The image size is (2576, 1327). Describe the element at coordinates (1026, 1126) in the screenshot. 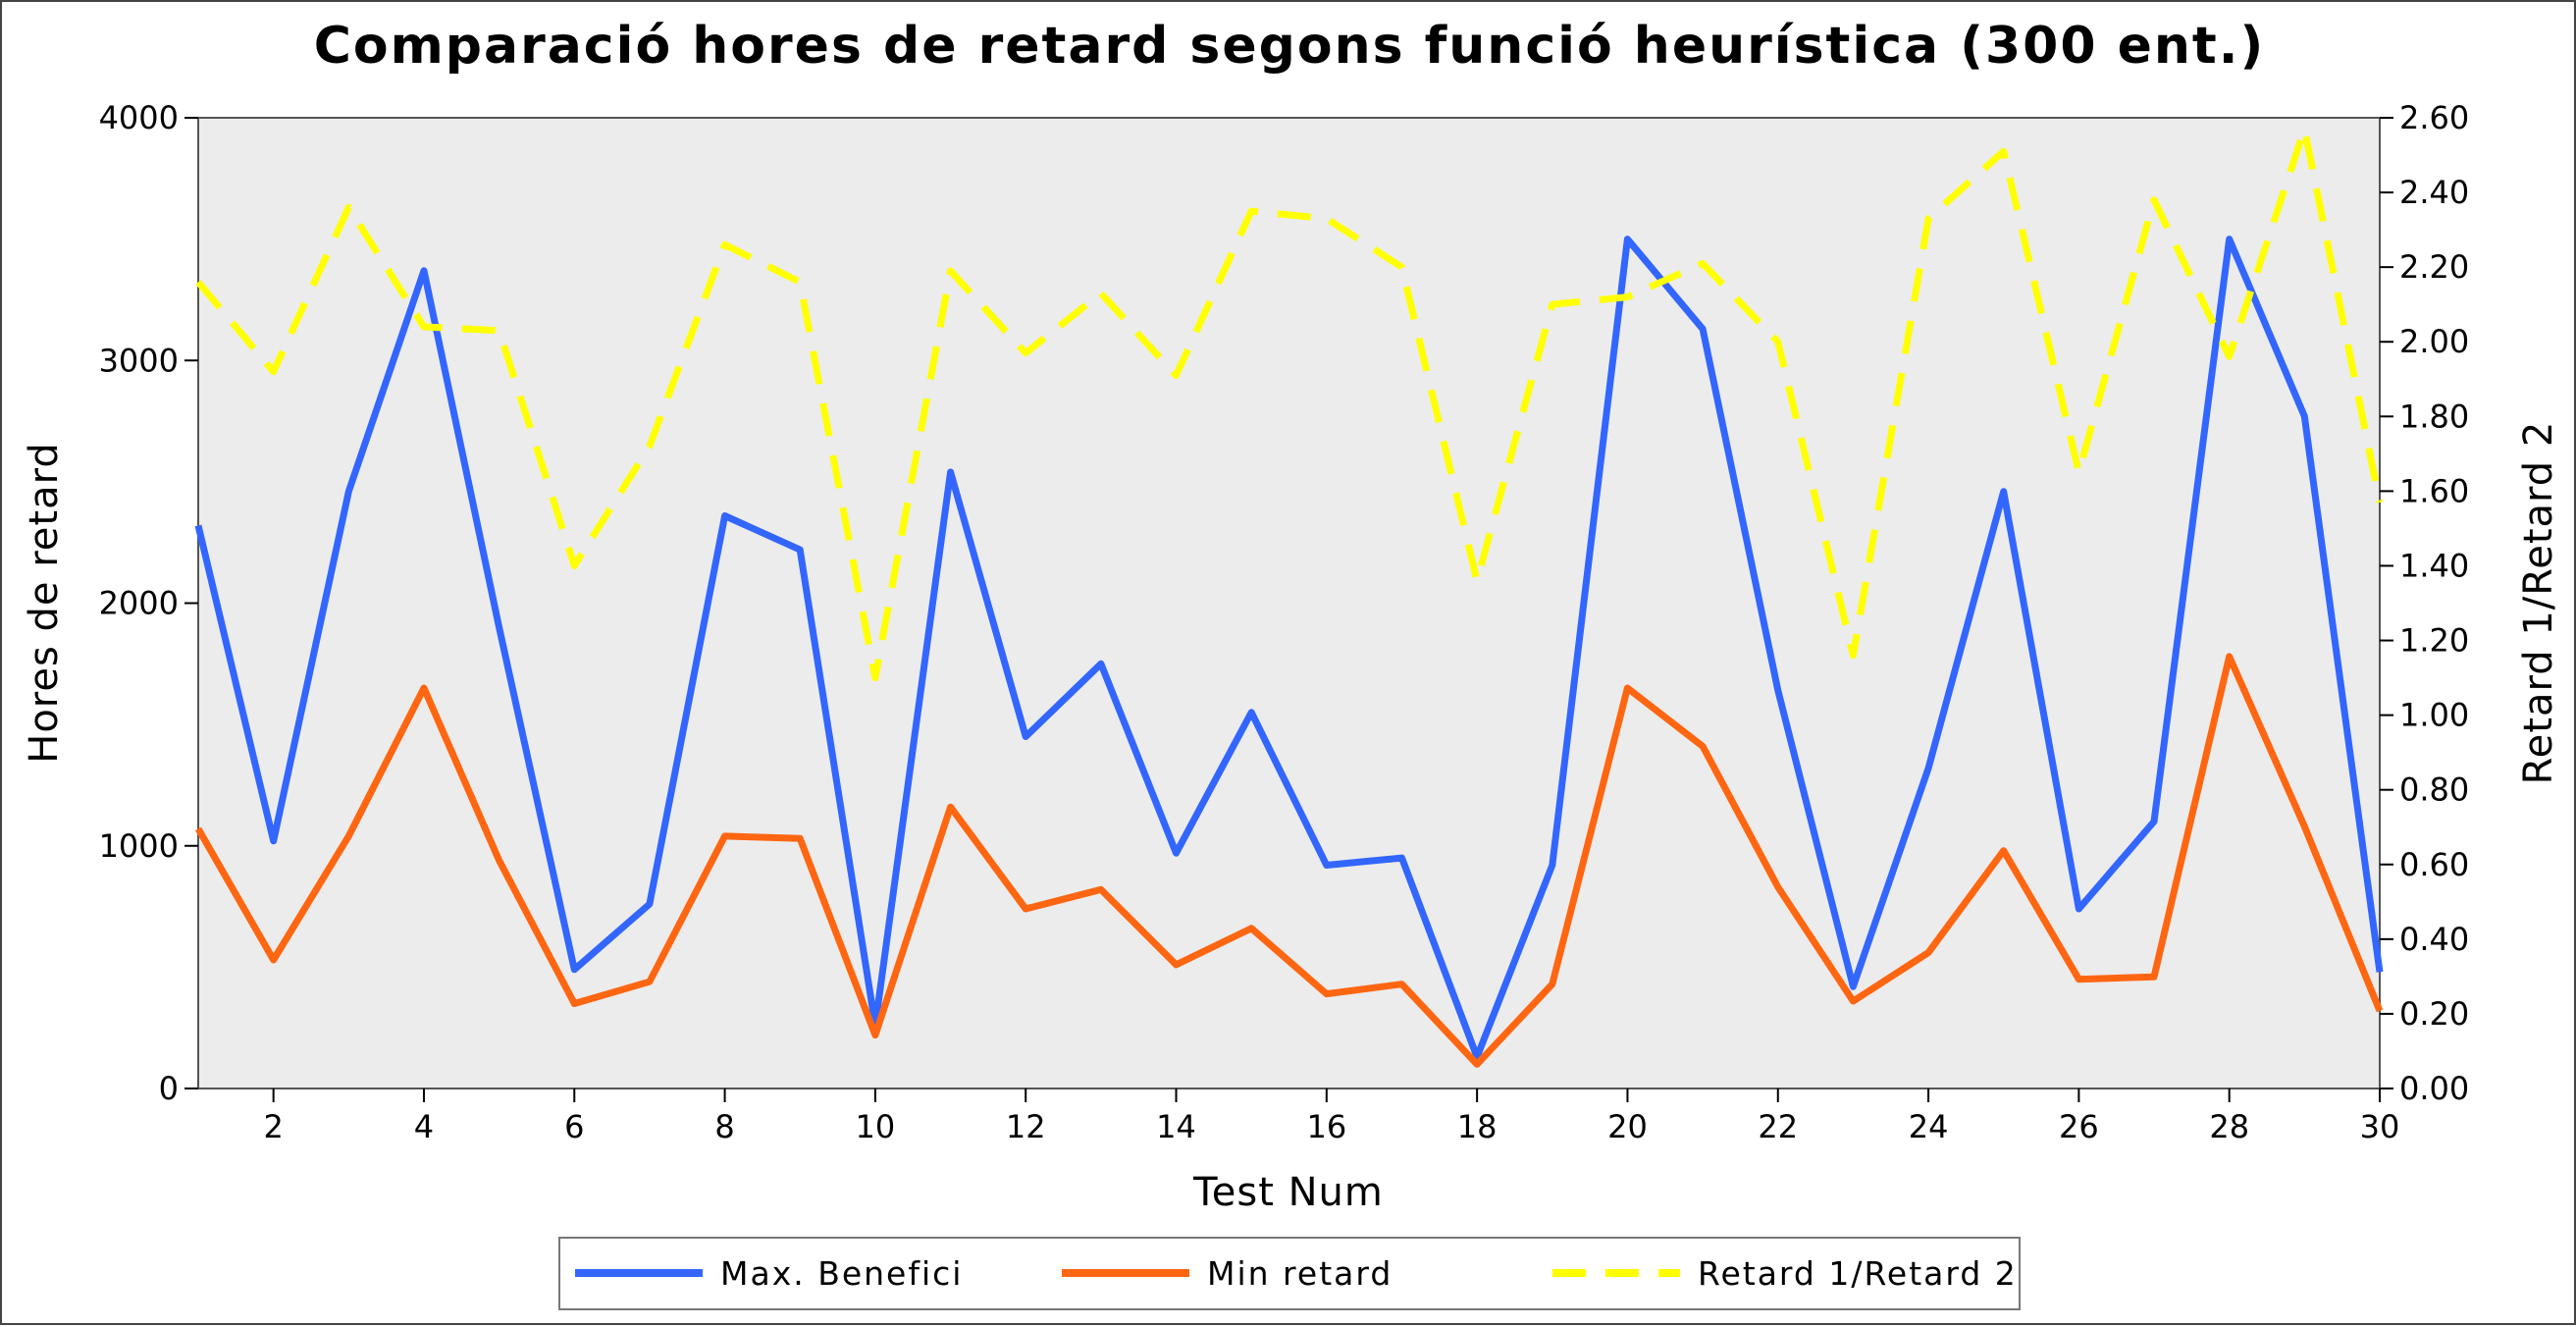

I see `x-tick-label: 12` at that location.